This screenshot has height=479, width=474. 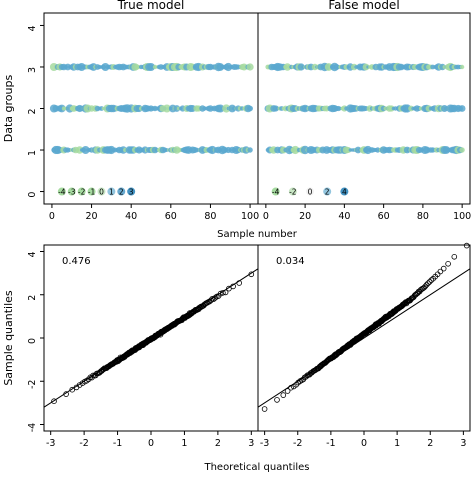 What do you see at coordinates (72, 192) in the screenshot?
I see `legend-label: -3` at bounding box center [72, 192].